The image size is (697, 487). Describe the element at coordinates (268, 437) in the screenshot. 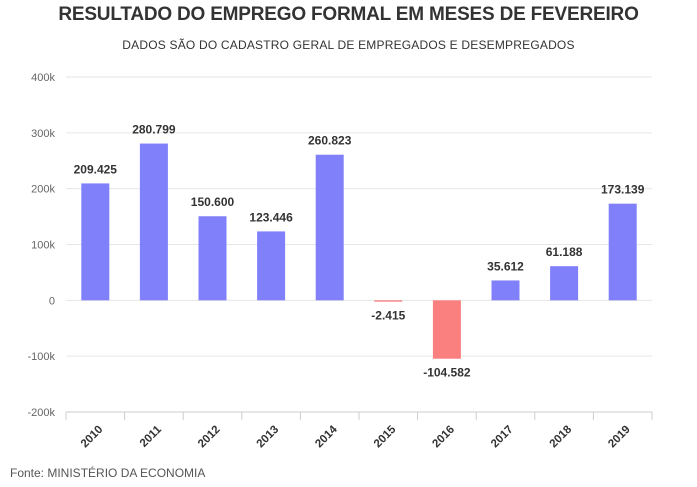

I see `x-tick-label: 2013` at that location.